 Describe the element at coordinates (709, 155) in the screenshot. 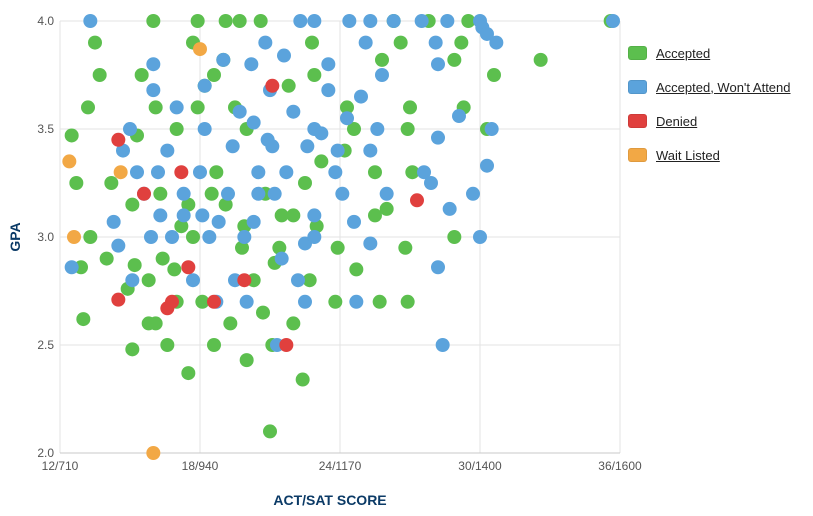

I see `legend-item: Wait Listed` at that location.